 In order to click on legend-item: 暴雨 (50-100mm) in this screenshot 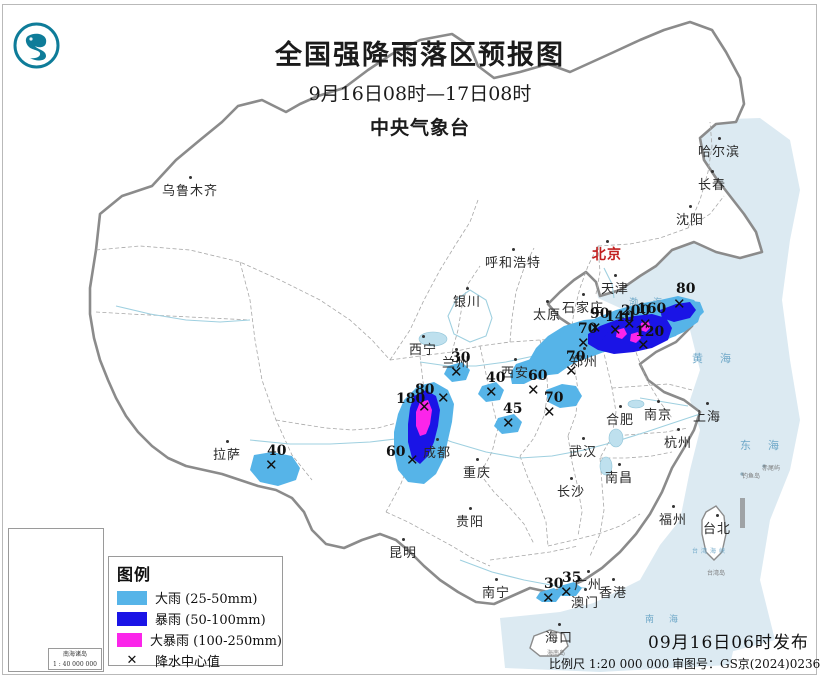, I will do `click(199, 618)`.